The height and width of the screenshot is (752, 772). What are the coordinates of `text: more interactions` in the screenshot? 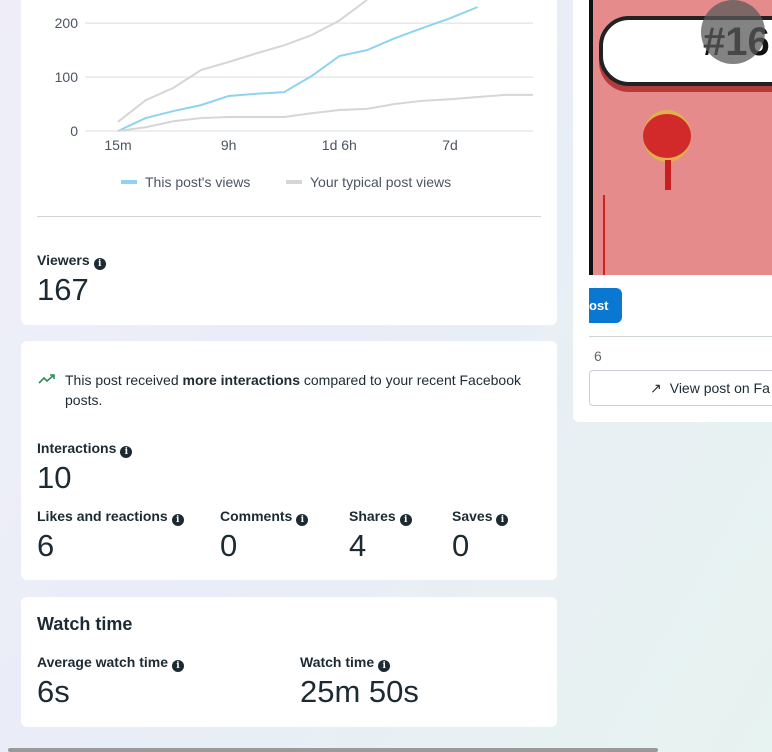 It's located at (241, 380).